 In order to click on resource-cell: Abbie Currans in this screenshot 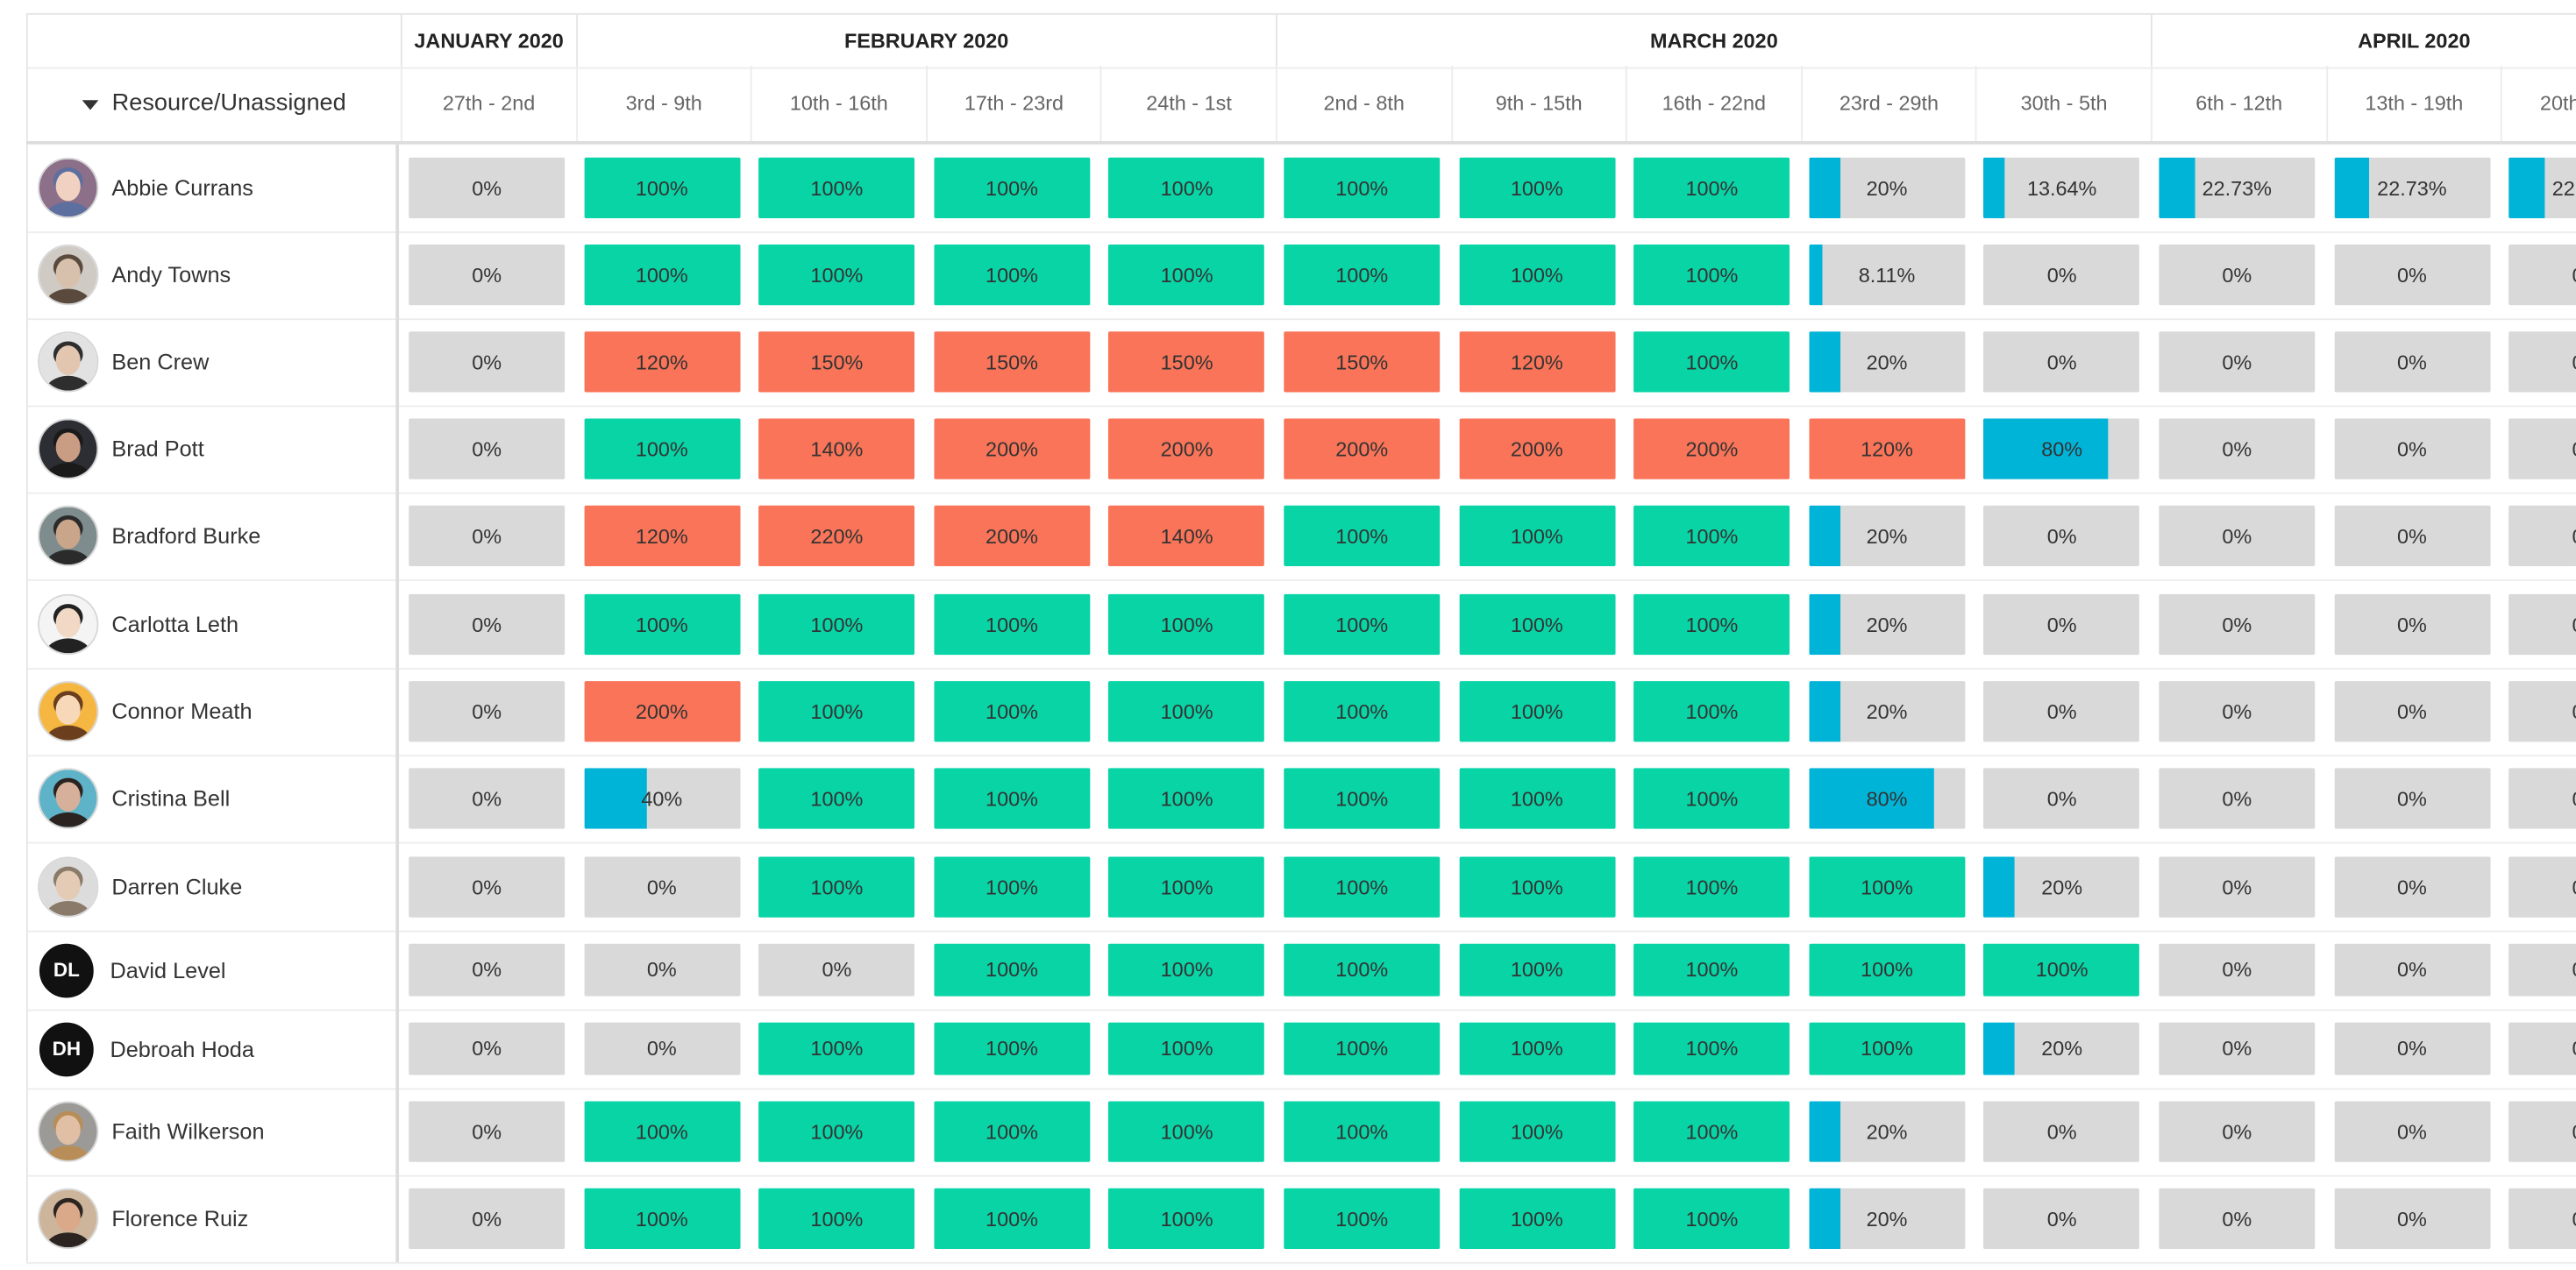, I will do `click(212, 188)`.